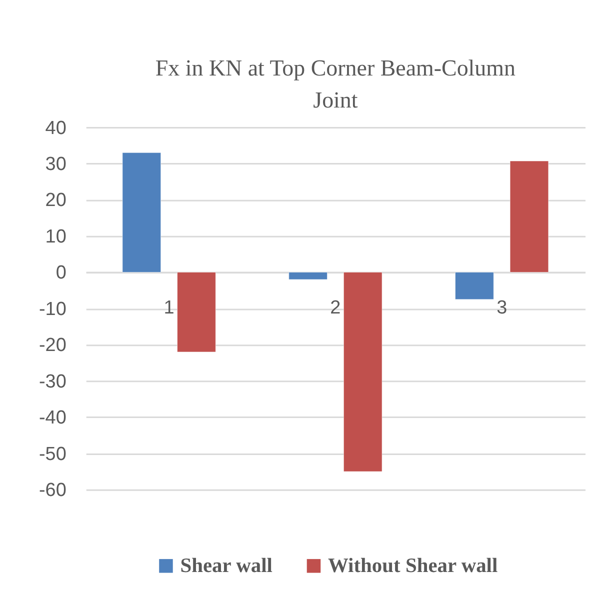 This screenshot has height=596, width=607. I want to click on y-tick-label: -20, so click(52, 345).